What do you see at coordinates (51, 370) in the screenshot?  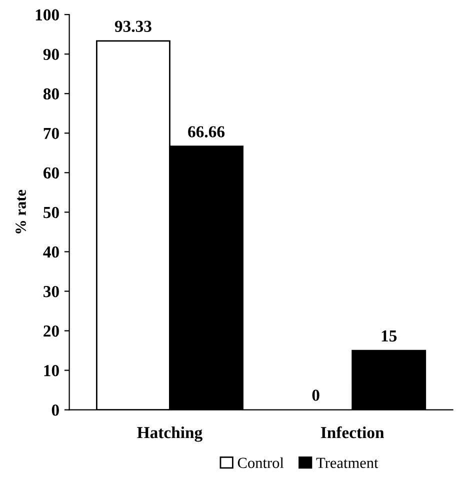 I see `y-tick-label: 10` at bounding box center [51, 370].